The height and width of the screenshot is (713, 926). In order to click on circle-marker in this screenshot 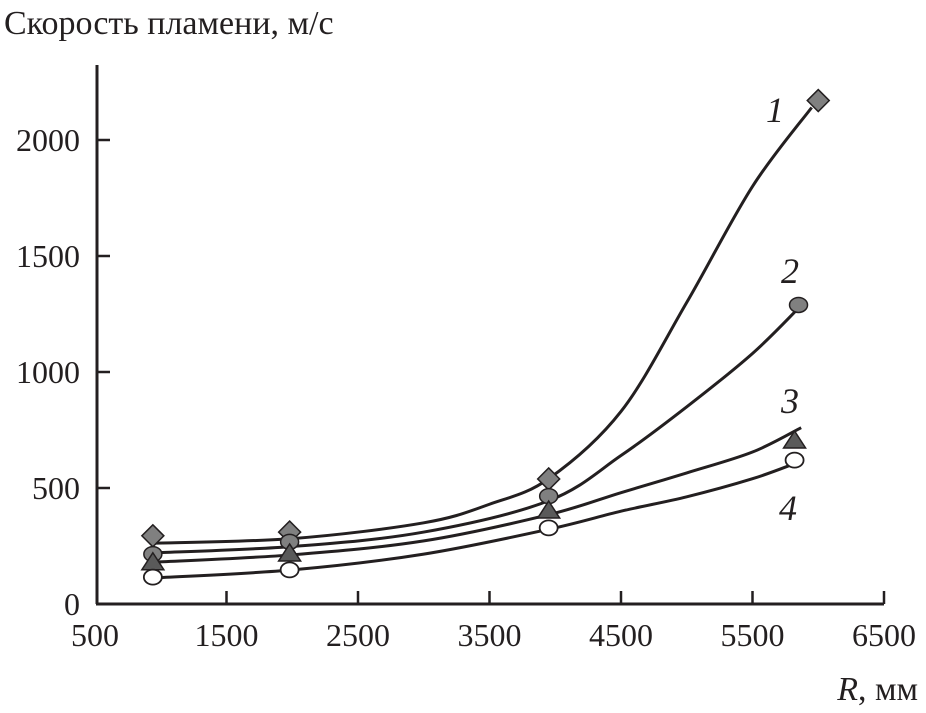, I will do `click(798, 305)`.